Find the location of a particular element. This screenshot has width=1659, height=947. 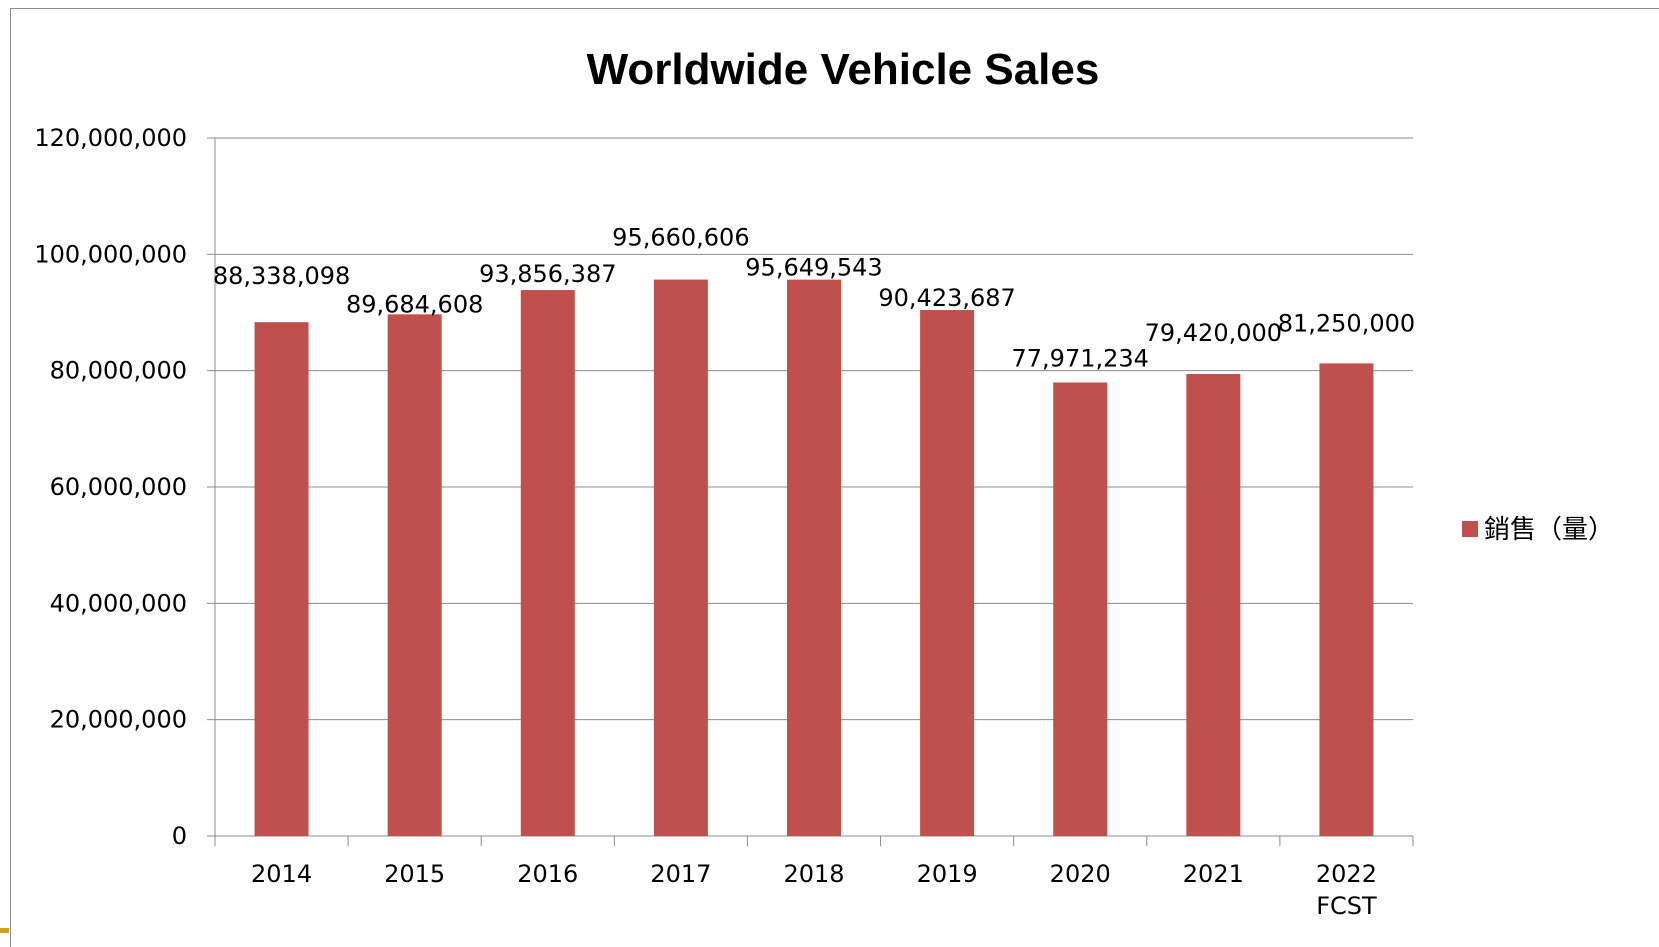

data-label: 95,660,606 is located at coordinates (680, 238).